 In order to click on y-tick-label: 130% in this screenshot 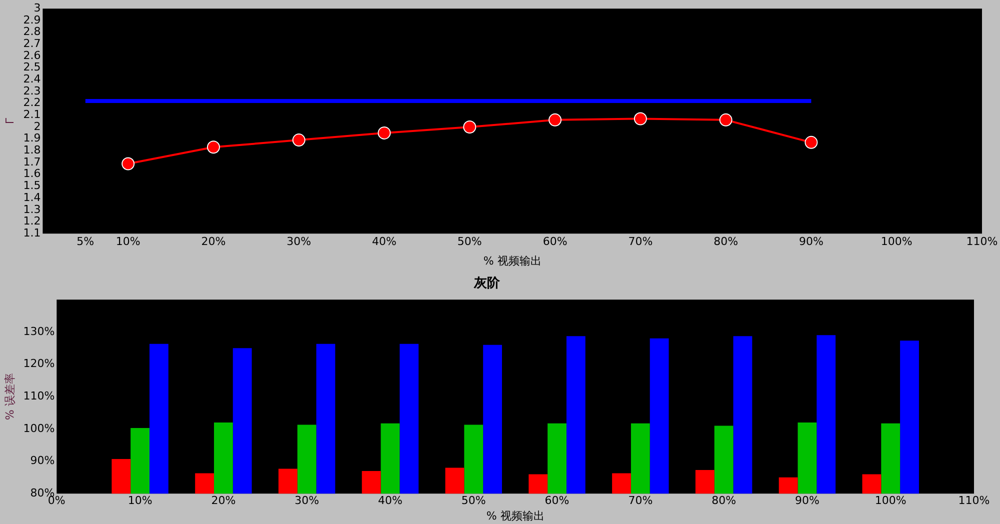, I will do `click(39, 331)`.